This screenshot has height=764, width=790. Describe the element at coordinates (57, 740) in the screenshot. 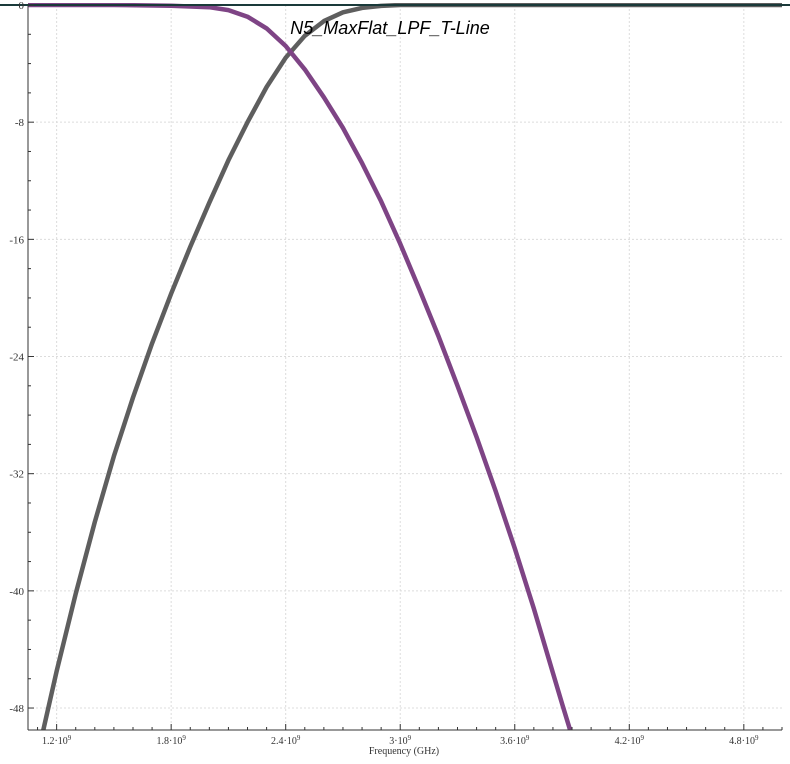

I see `x-tick-label-0: 1.2·10⁹` at that location.